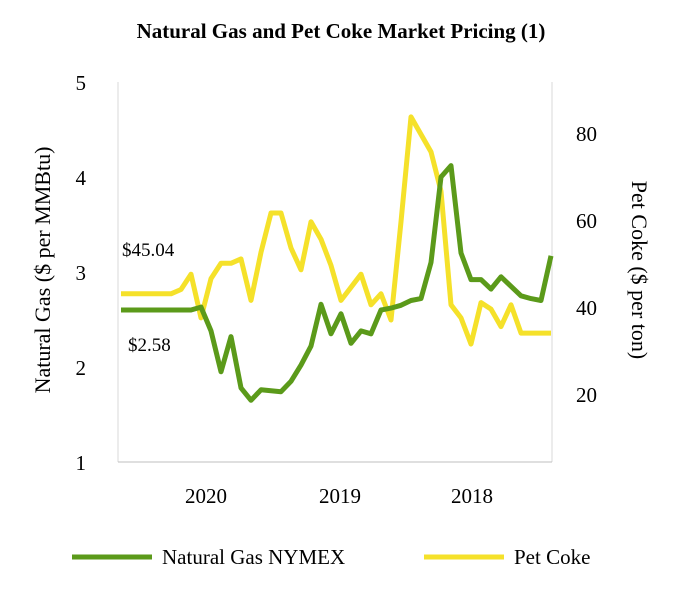  Describe the element at coordinates (472, 496) in the screenshot. I see `x-tick-label: 2018` at that location.